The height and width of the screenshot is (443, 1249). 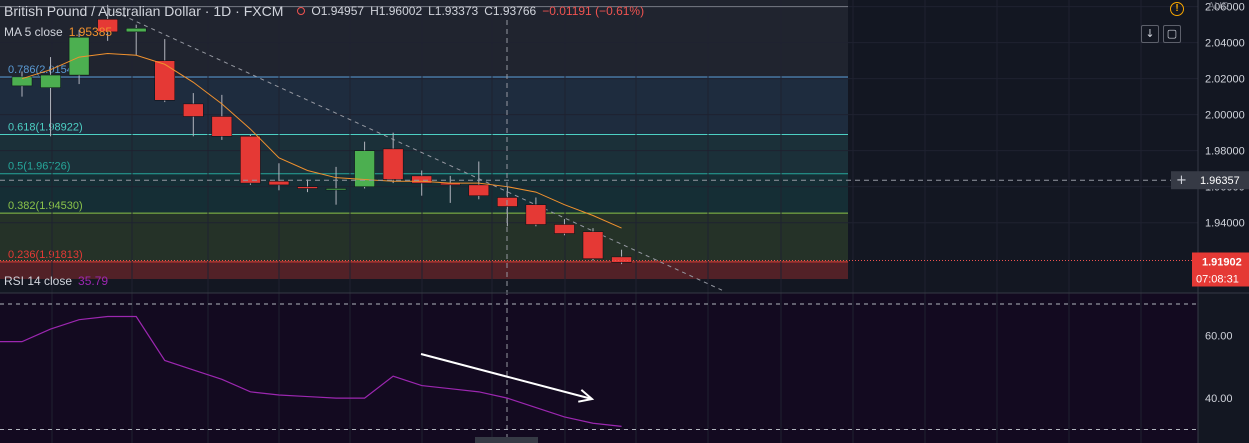 I want to click on change-value: −0.01191 (−0.61%), so click(x=593, y=11).